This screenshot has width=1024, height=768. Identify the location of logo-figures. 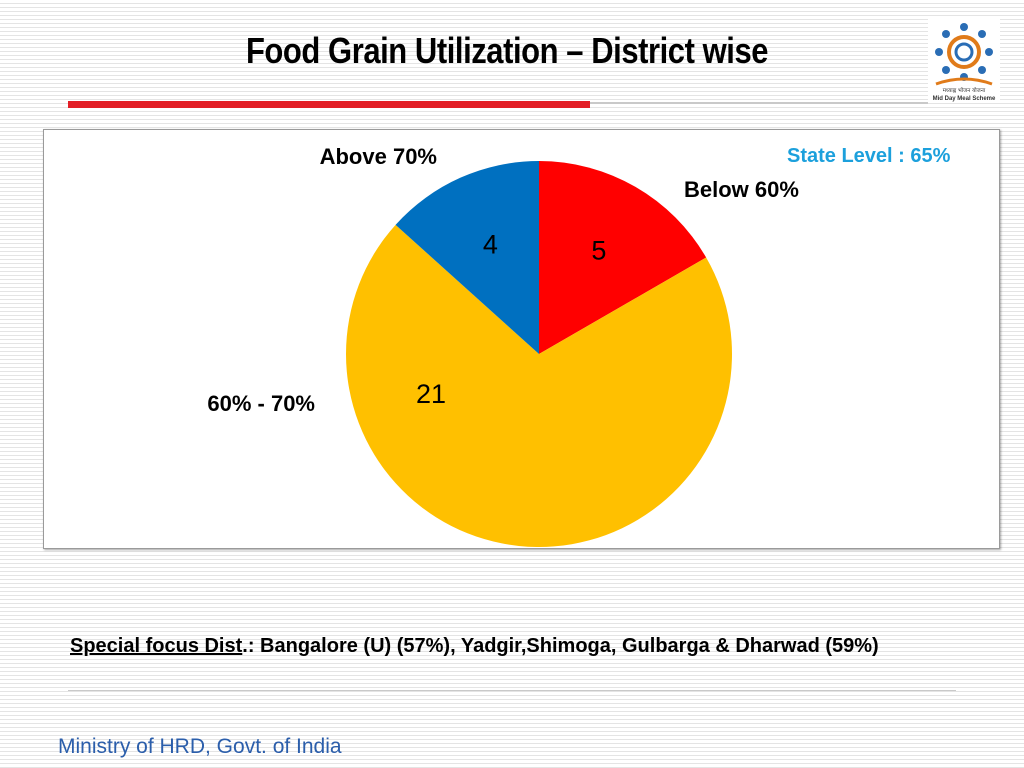
(964, 52).